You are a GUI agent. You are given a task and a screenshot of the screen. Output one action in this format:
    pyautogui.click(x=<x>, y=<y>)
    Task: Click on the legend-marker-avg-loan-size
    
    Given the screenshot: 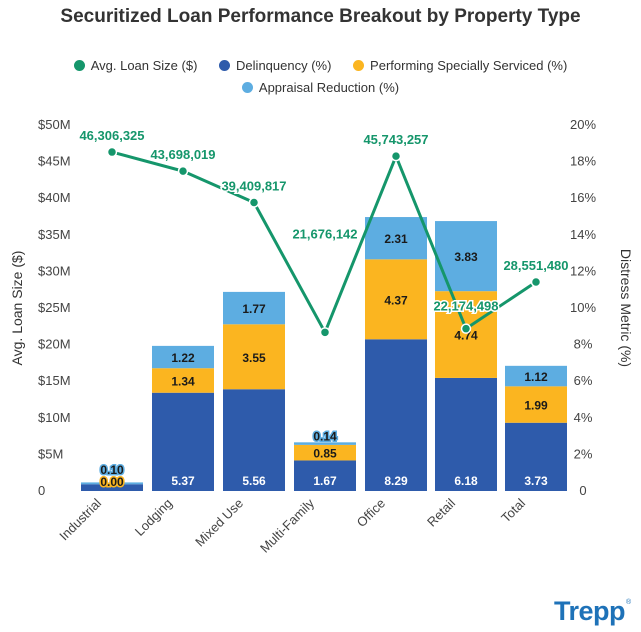 What is the action you would take?
    pyautogui.click(x=79, y=65)
    